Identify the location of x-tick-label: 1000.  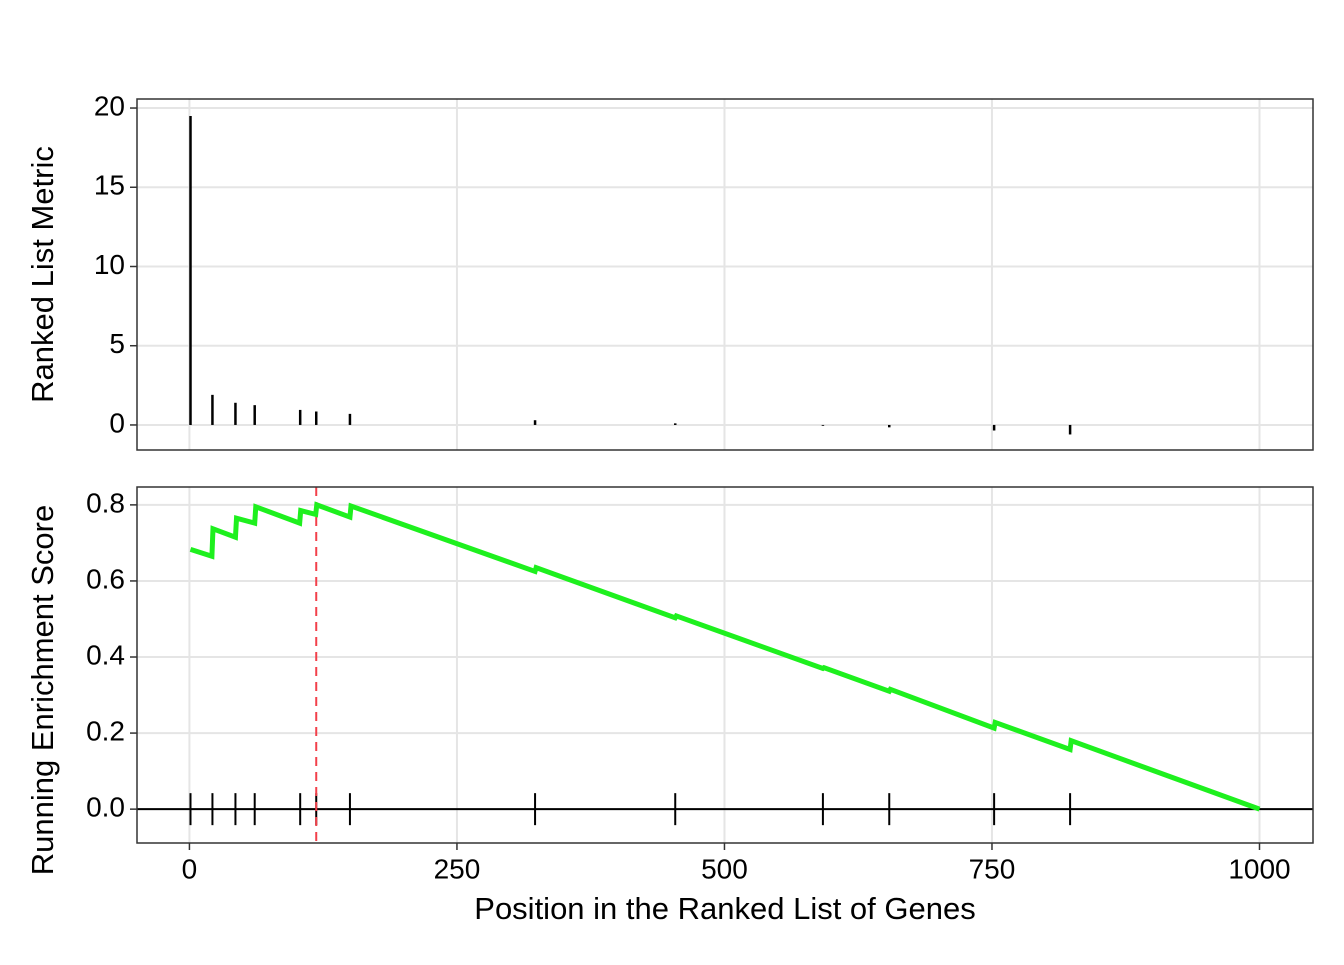
(1259, 868).